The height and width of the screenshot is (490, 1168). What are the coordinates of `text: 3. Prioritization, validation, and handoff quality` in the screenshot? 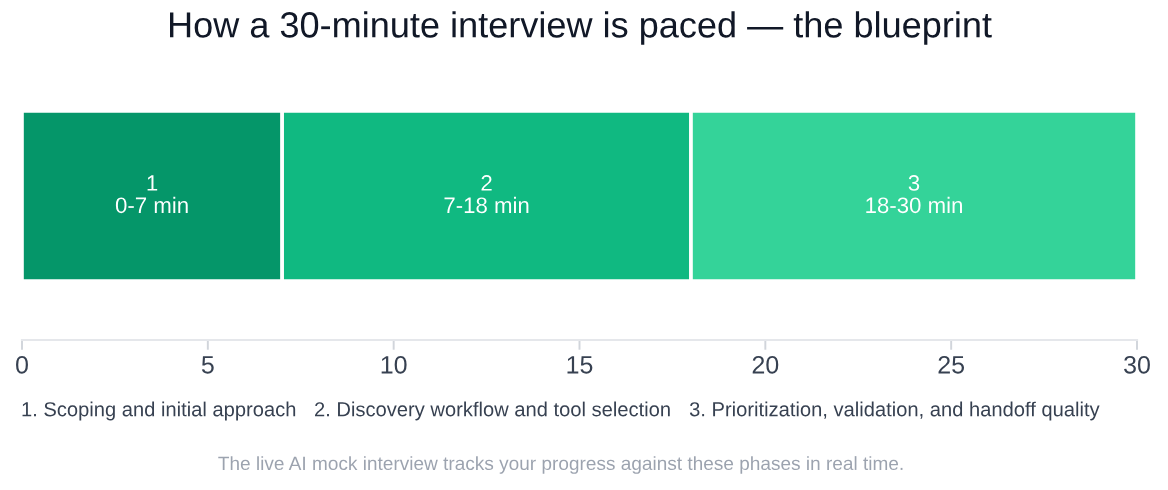 It's located at (894, 411).